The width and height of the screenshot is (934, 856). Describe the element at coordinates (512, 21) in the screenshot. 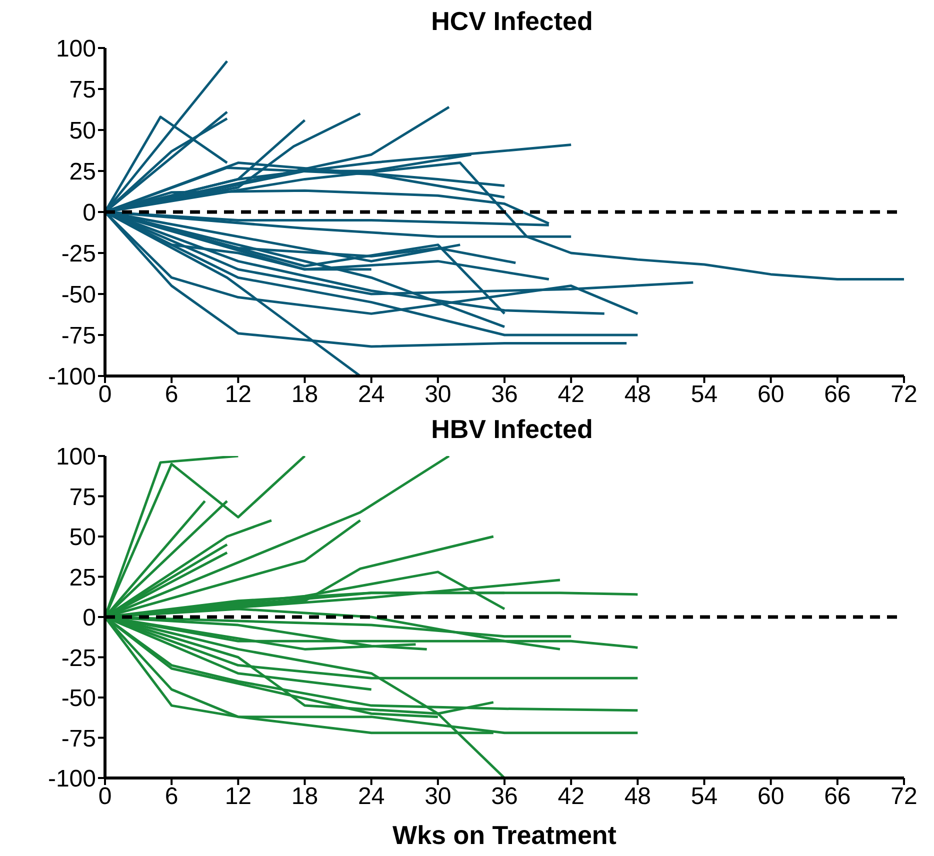

I see `chart-title: HCV Infected` at that location.